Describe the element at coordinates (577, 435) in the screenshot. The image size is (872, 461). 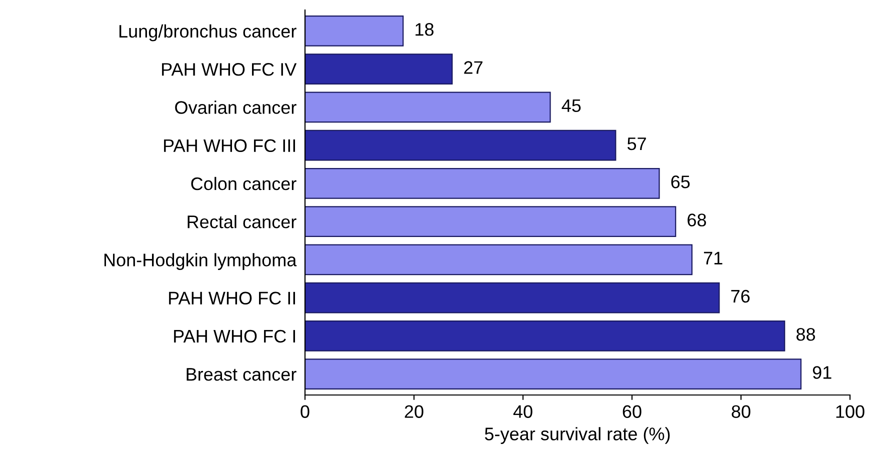
I see `x-axis-title: 5-year survival rate (%)` at that location.